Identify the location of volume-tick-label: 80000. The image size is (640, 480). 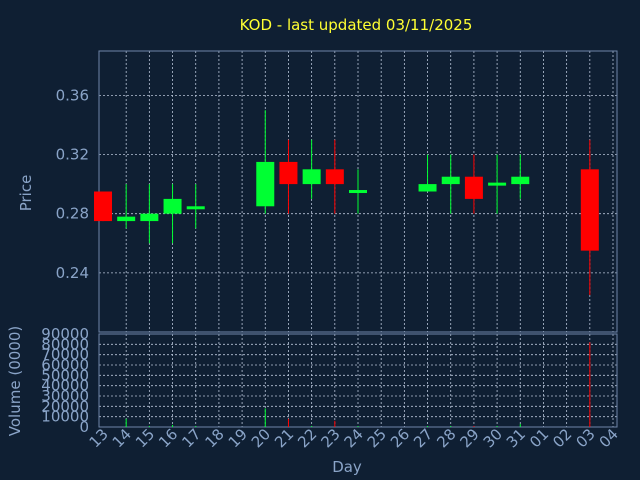
(65, 344).